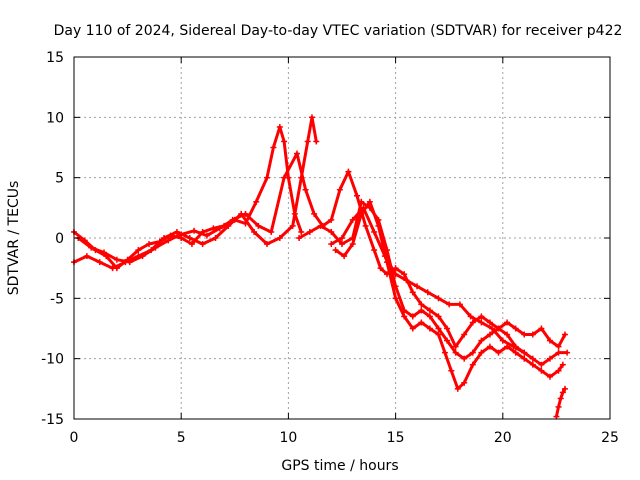  I want to click on x-axis-label: GPS time / hours, so click(339, 466).